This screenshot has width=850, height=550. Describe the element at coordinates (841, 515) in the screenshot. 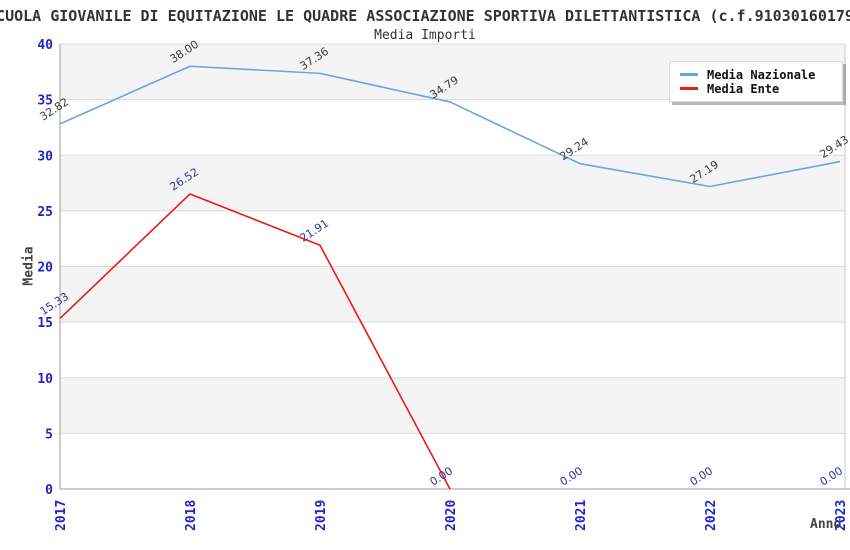

I see `svg-text: 2023` at that location.